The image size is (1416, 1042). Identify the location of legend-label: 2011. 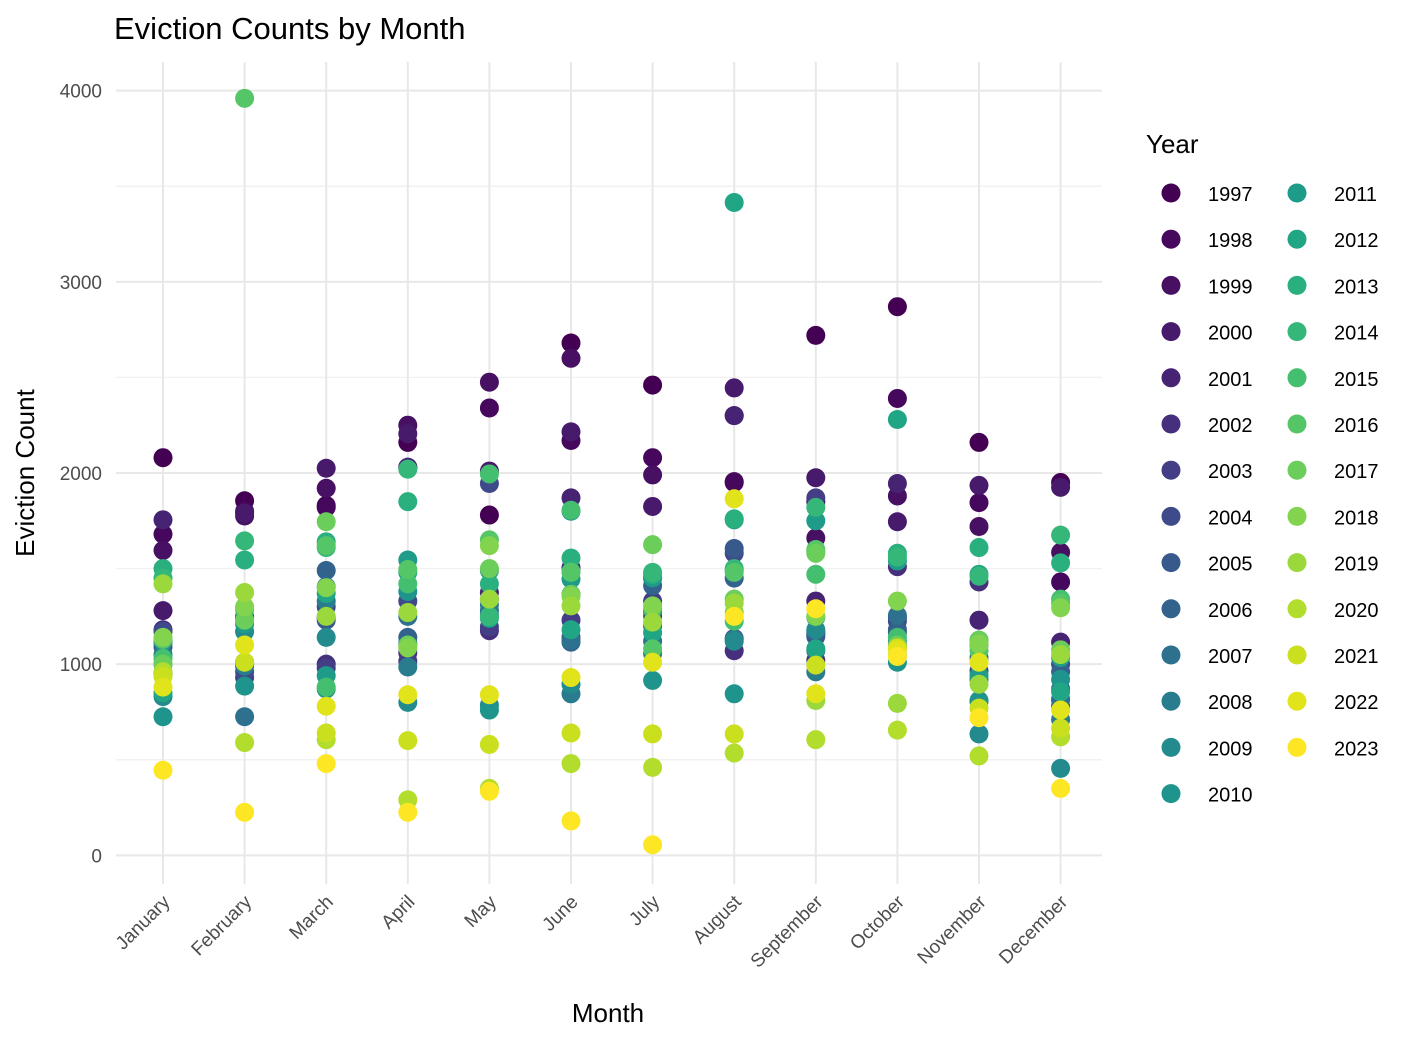
(1355, 195).